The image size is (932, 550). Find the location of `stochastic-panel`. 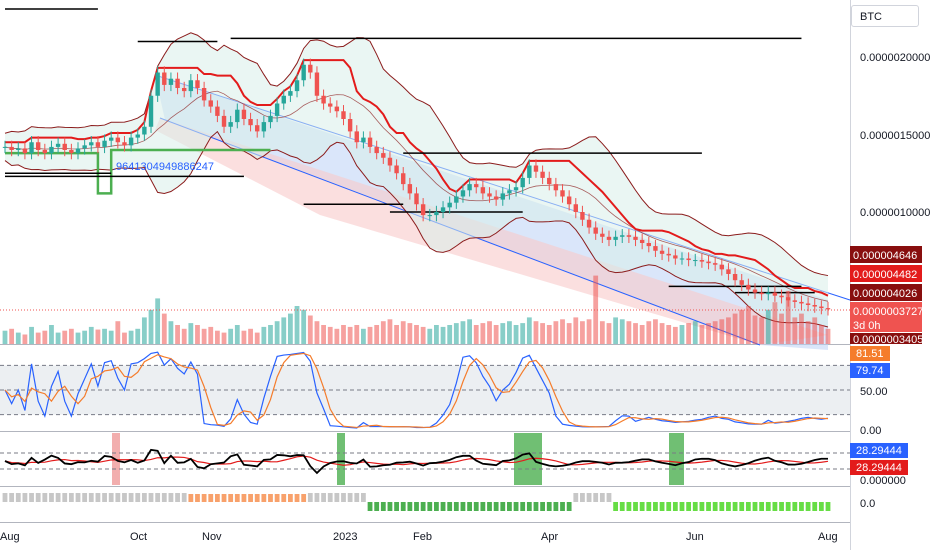

stochastic-panel is located at coordinates (425, 390).